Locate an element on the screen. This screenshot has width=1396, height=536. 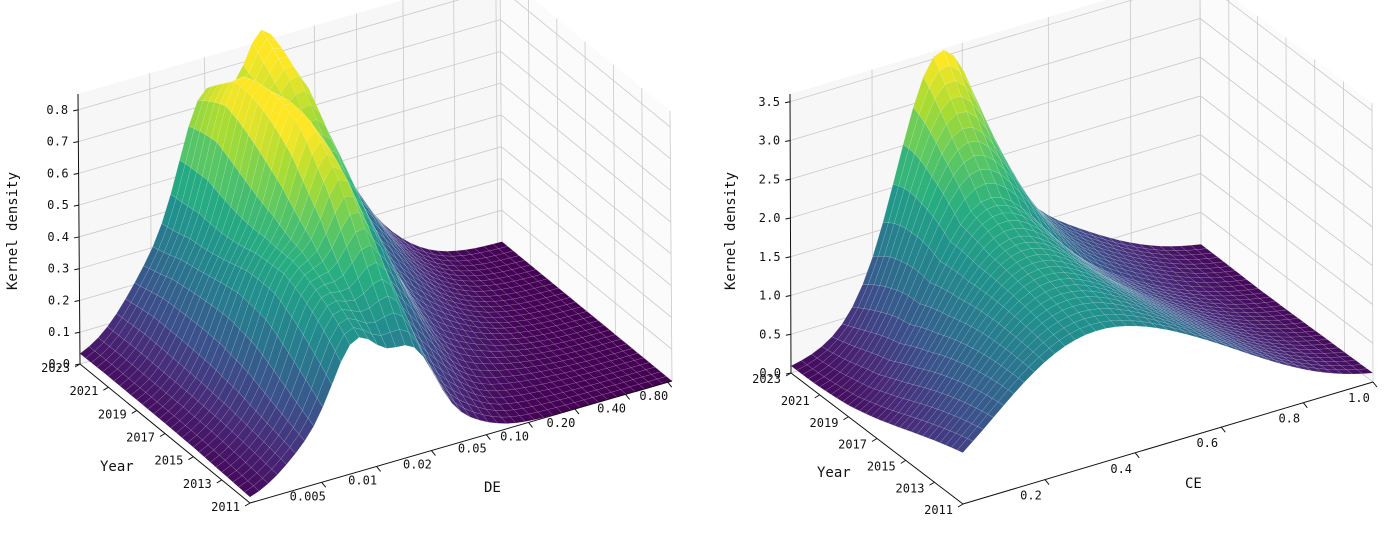
z-tick-label: 0.4 is located at coordinates (58, 237).